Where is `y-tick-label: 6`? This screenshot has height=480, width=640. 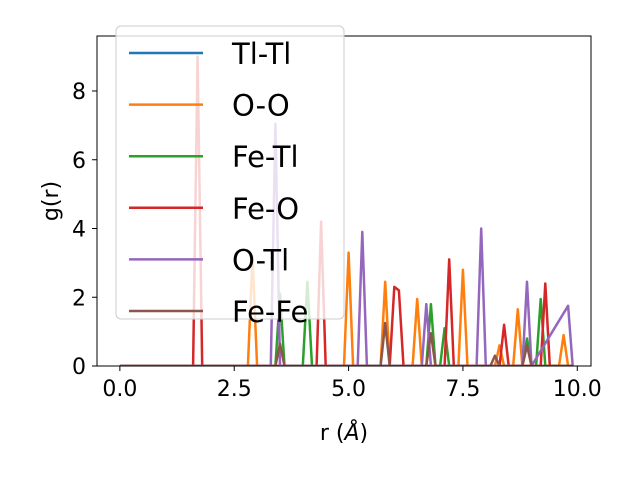
y-tick-label: 6 is located at coordinates (79, 161).